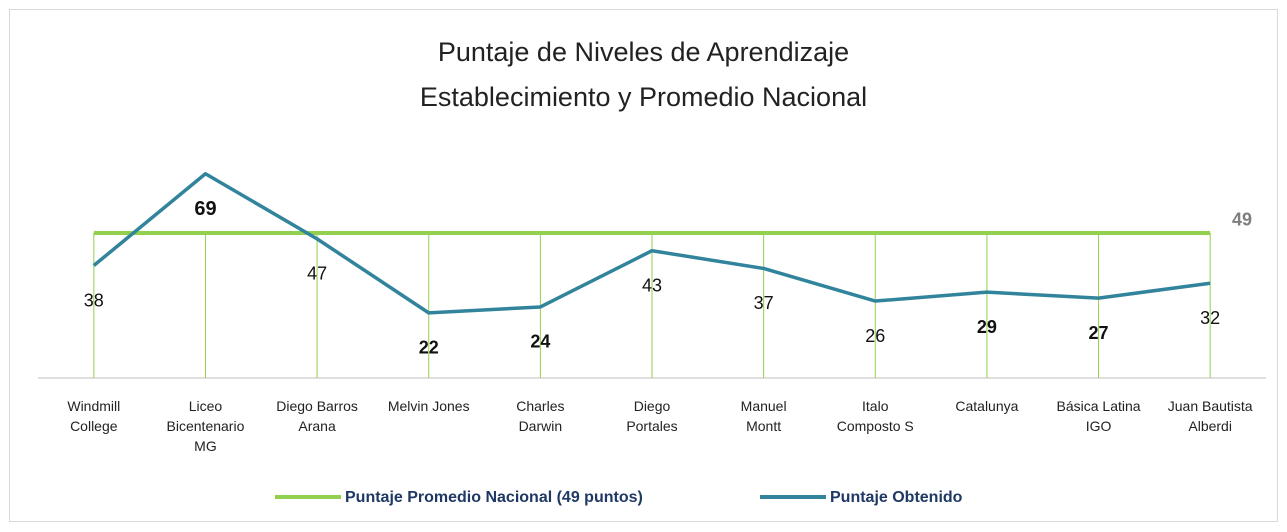  I want to click on x-tick-label: Catalunya, so click(987, 406).